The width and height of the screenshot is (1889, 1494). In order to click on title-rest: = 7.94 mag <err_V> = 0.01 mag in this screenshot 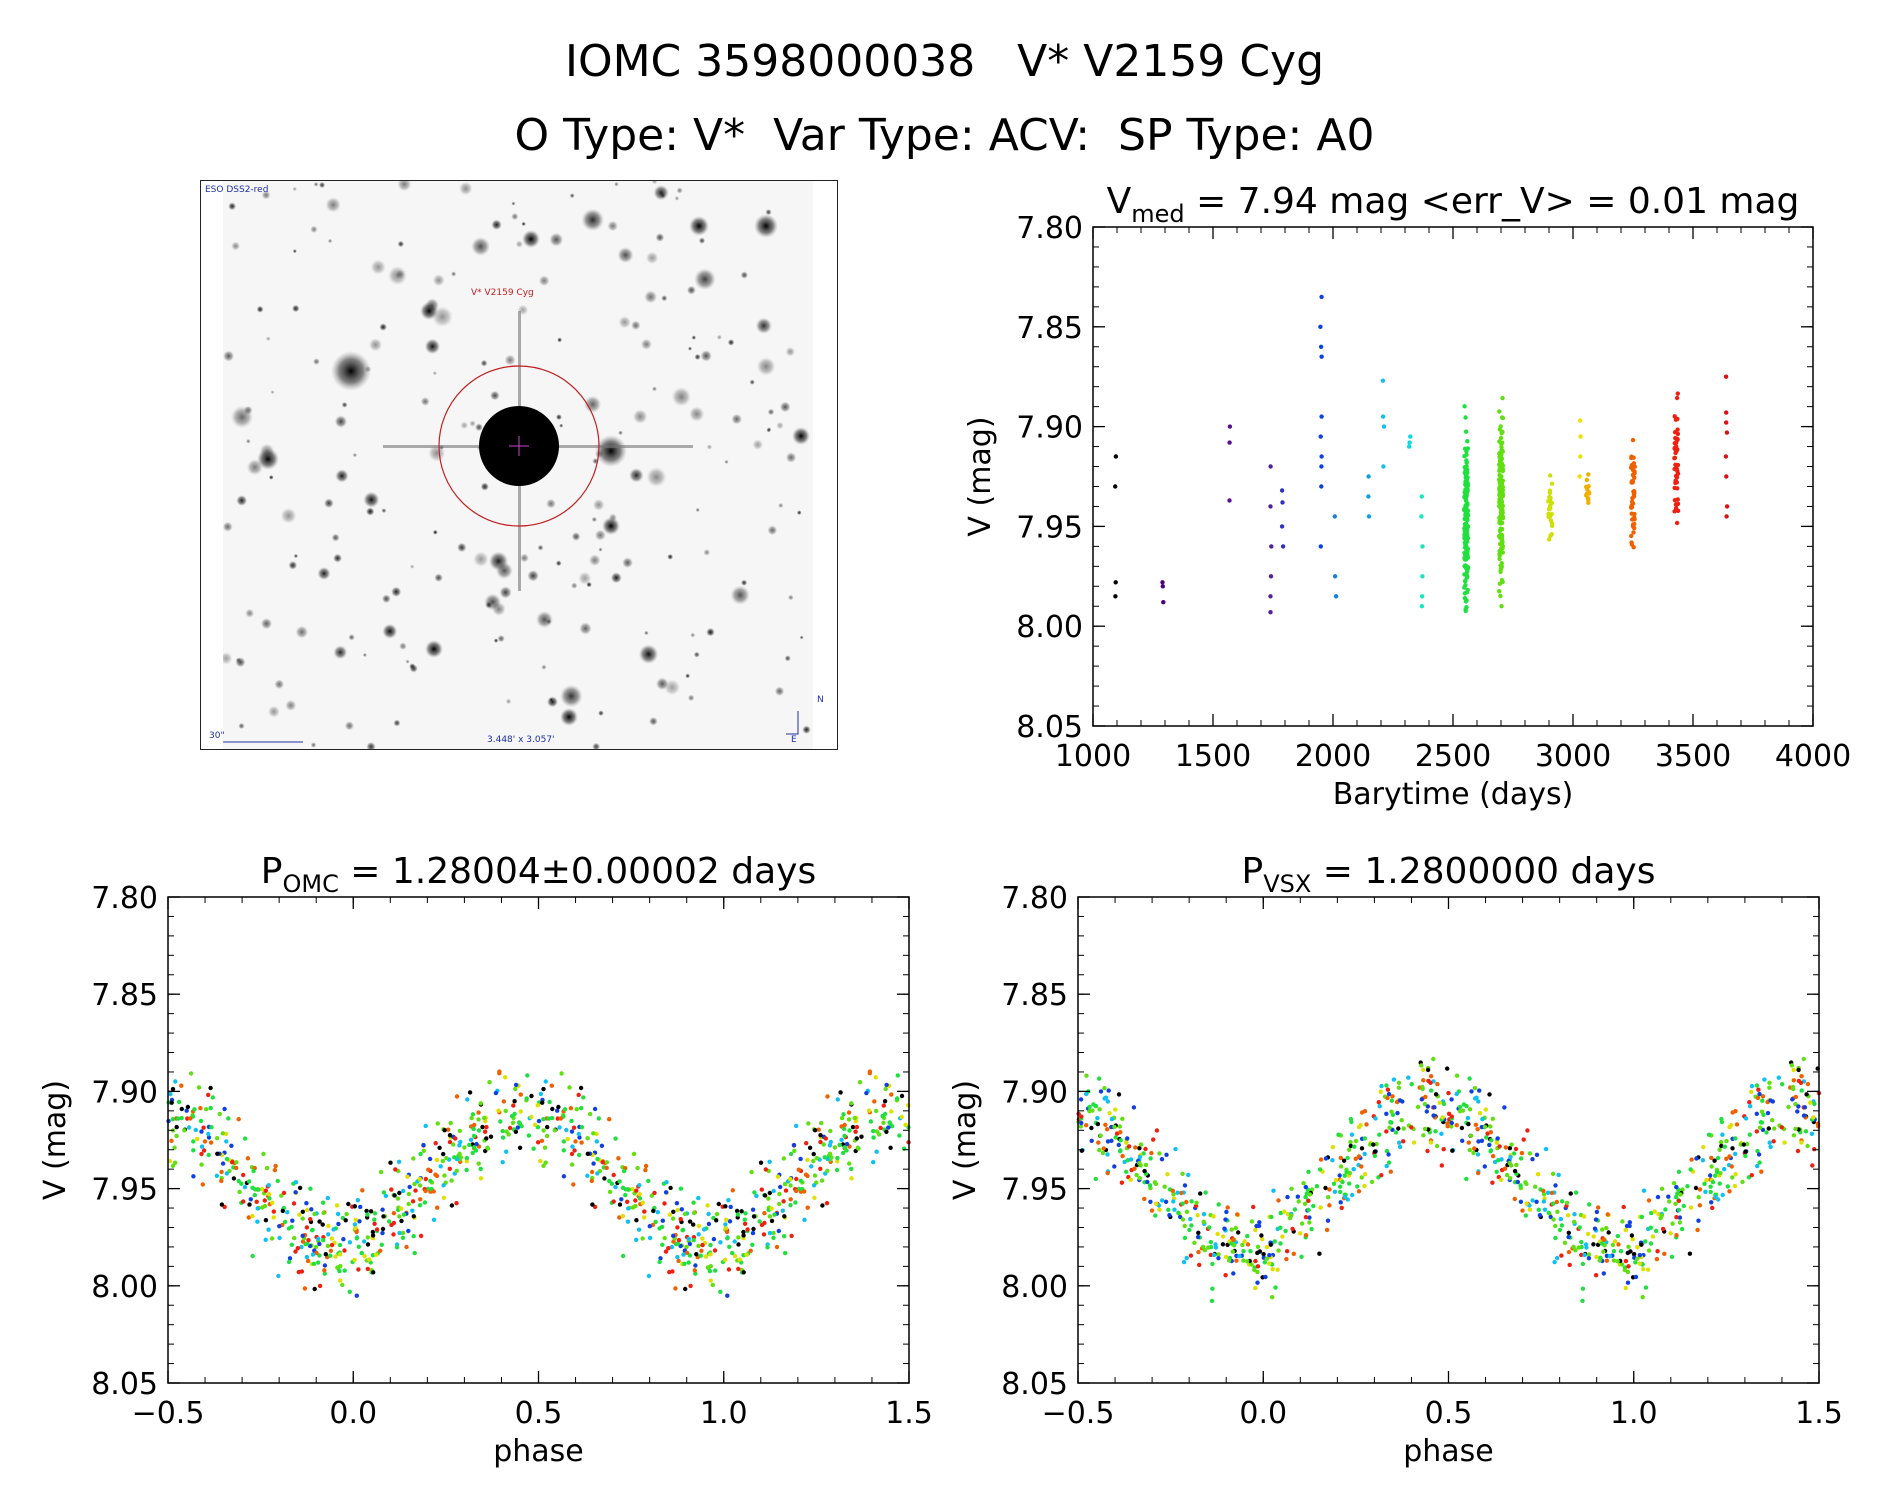, I will do `click(1492, 201)`.